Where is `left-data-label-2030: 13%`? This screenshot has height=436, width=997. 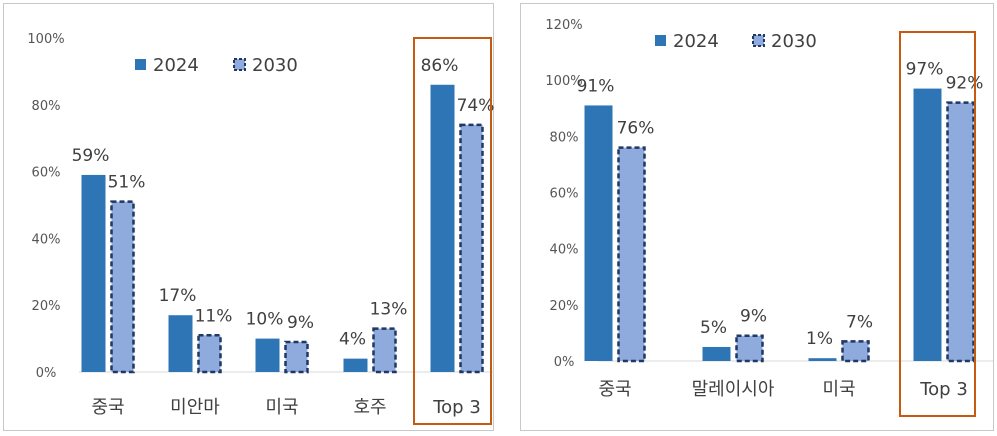 left-data-label-2030: 13% is located at coordinates (389, 310).